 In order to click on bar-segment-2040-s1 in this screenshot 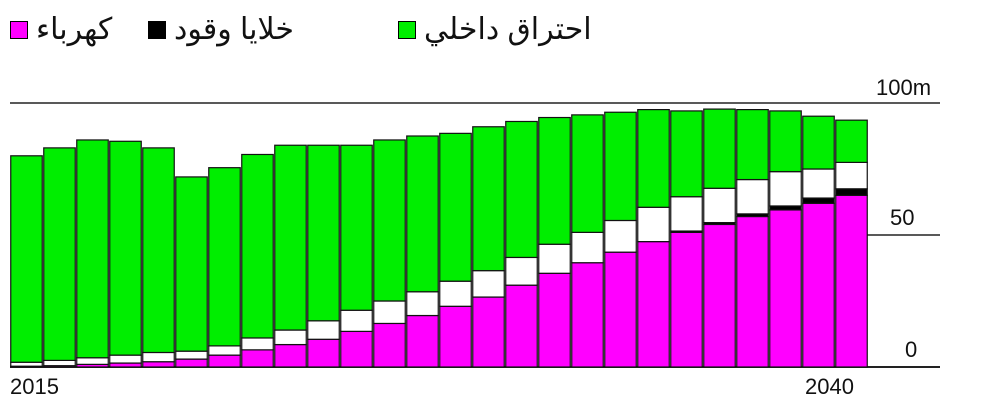, I will do `click(851, 192)`.